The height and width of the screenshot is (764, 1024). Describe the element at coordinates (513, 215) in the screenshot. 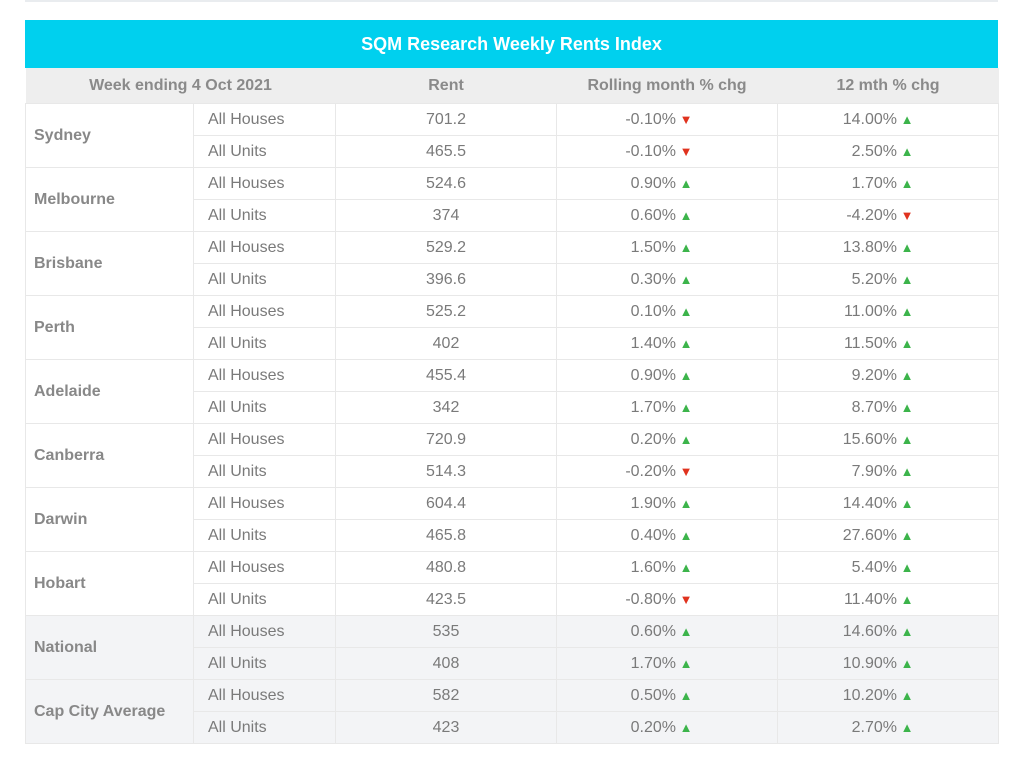

I see `table-row: All Units 374 0.60% ▲ -4.20% ▼` at that location.